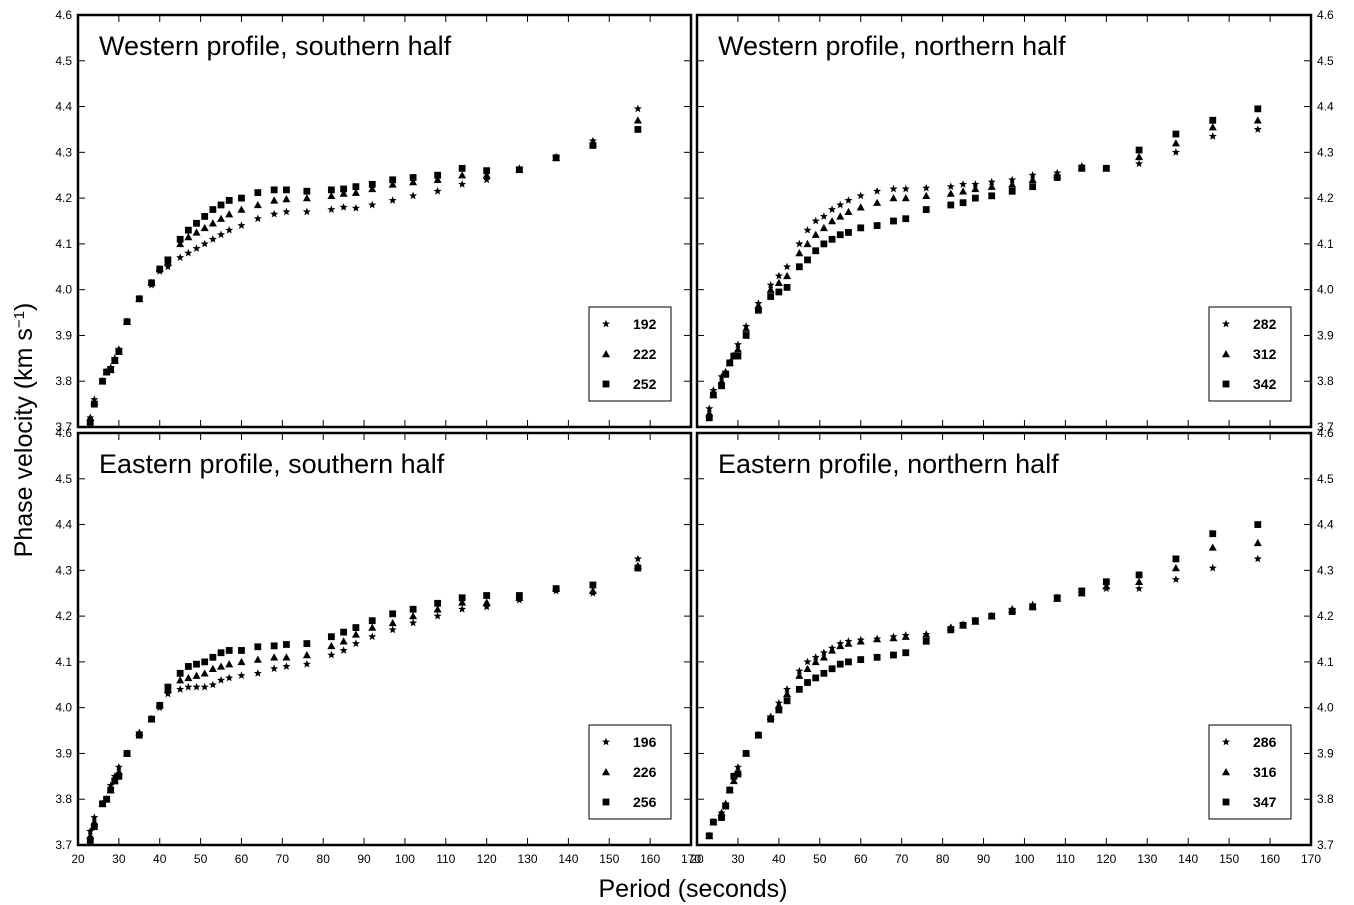 This screenshot has height=905, width=1354. What do you see at coordinates (984, 859) in the screenshot?
I see `x-tick-label: 90` at bounding box center [984, 859].